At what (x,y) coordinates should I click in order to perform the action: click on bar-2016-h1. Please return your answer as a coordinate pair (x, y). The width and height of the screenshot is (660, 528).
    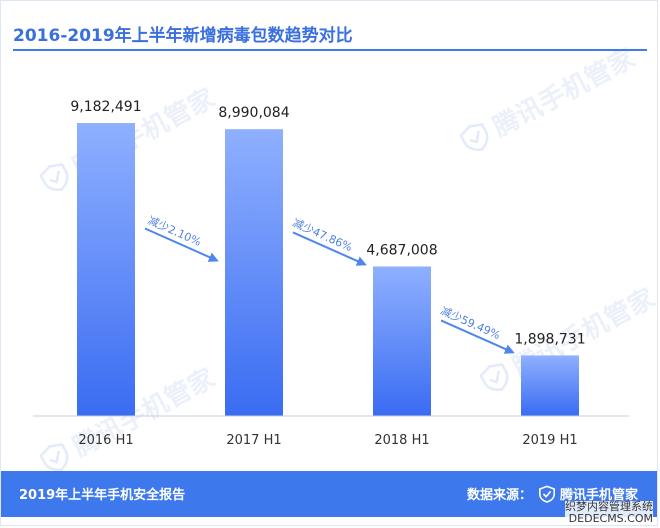
    Looking at the image, I should click on (106, 269).